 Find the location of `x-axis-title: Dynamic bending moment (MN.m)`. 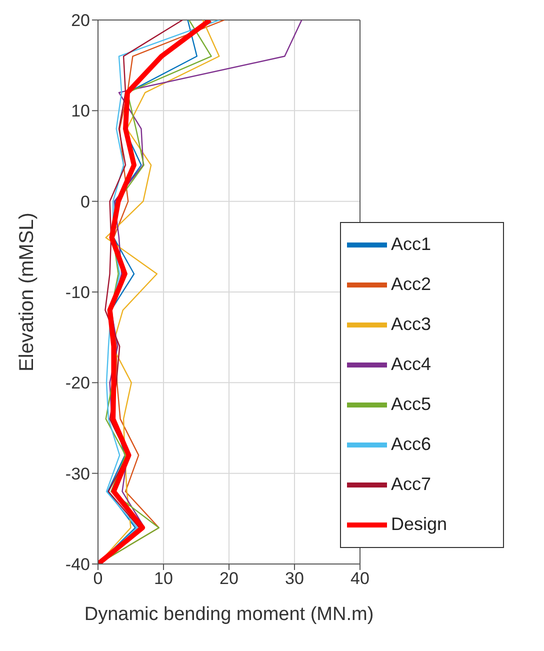

x-axis-title: Dynamic bending moment (MN.m) is located at coordinates (229, 614).